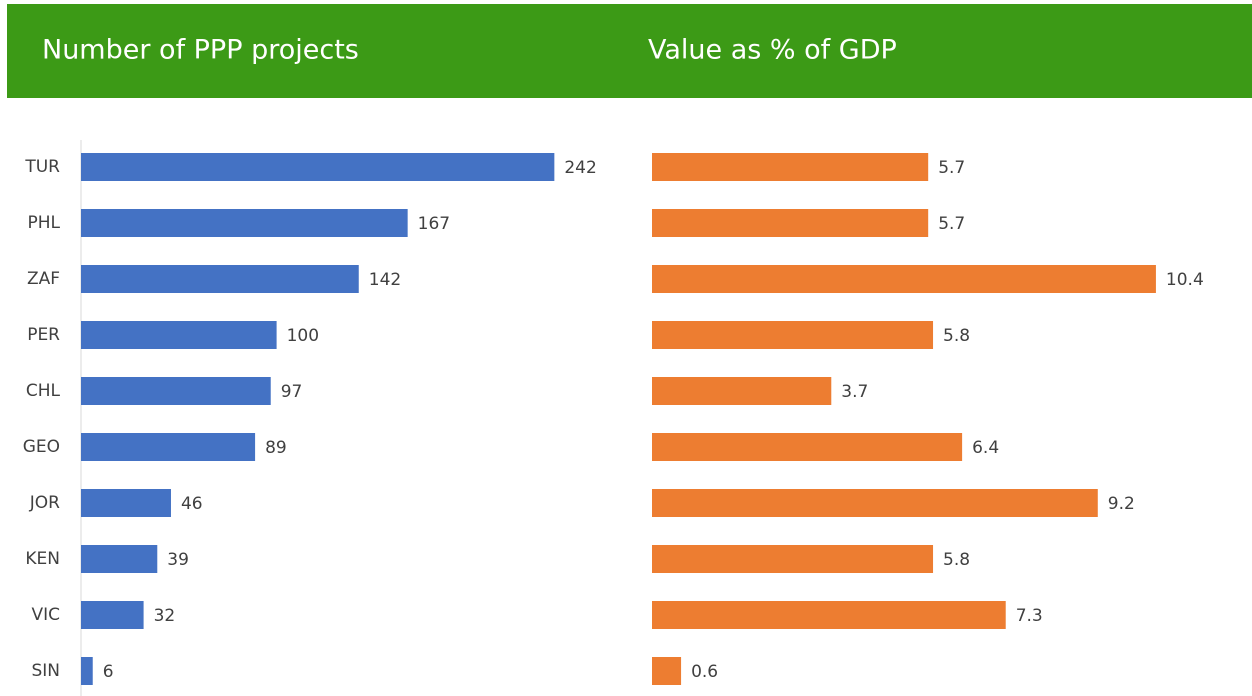 This screenshot has width=1252, height=696. Describe the element at coordinates (303, 336) in the screenshot. I see `data-label: 100` at that location.